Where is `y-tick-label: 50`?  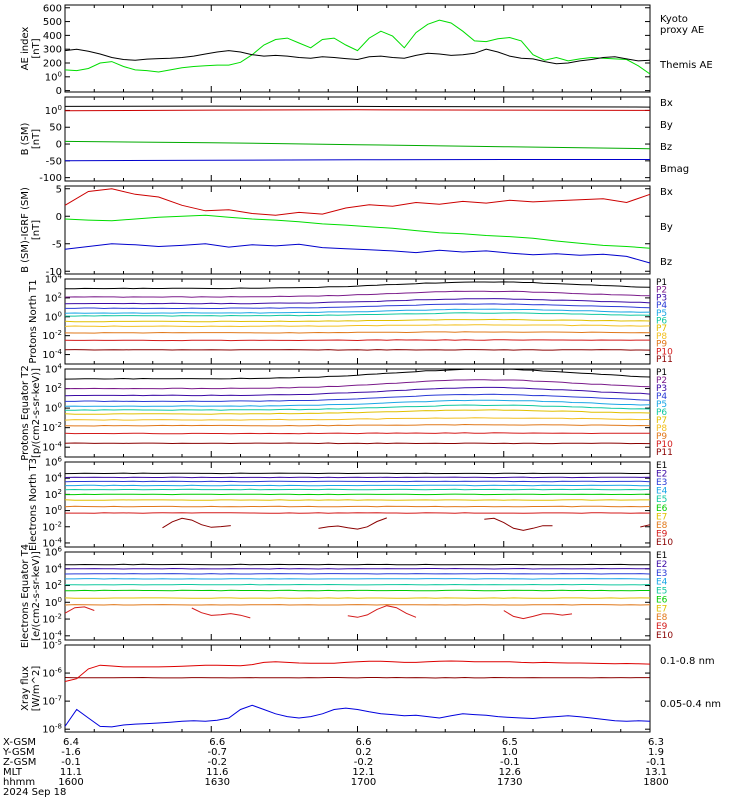 y-tick-label: 50 is located at coordinates (55, 128).